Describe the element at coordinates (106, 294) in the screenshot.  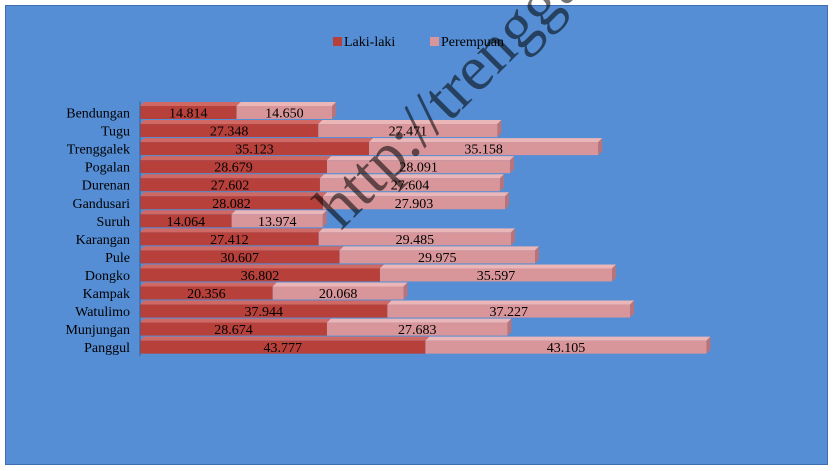
I see `category-label: Kampak` at that location.